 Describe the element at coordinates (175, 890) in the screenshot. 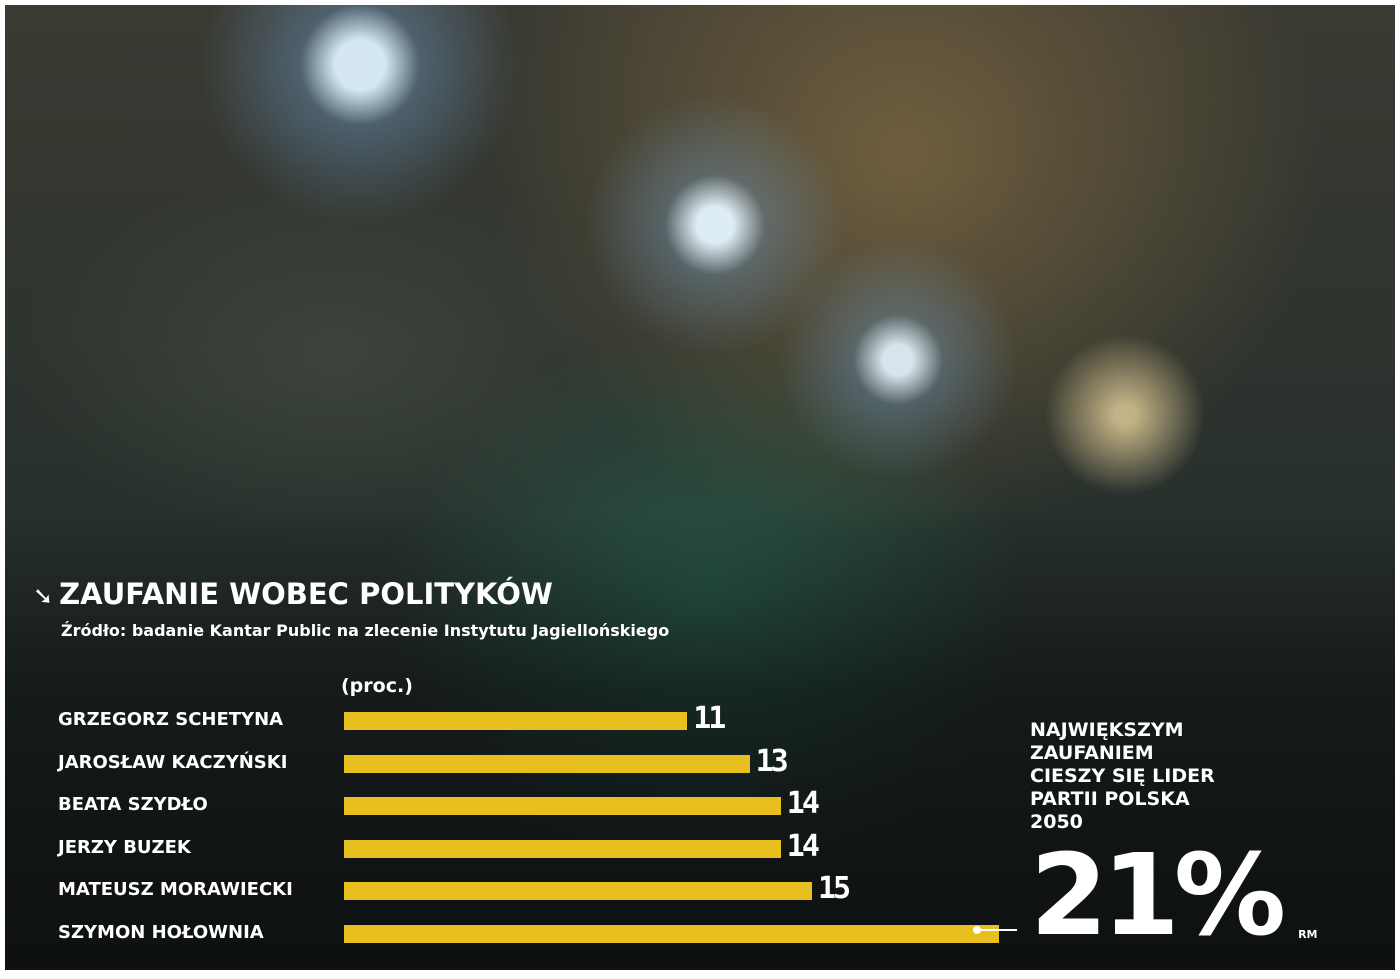

I see `bar-label: MATEUSZ MORAWIECKI` at that location.